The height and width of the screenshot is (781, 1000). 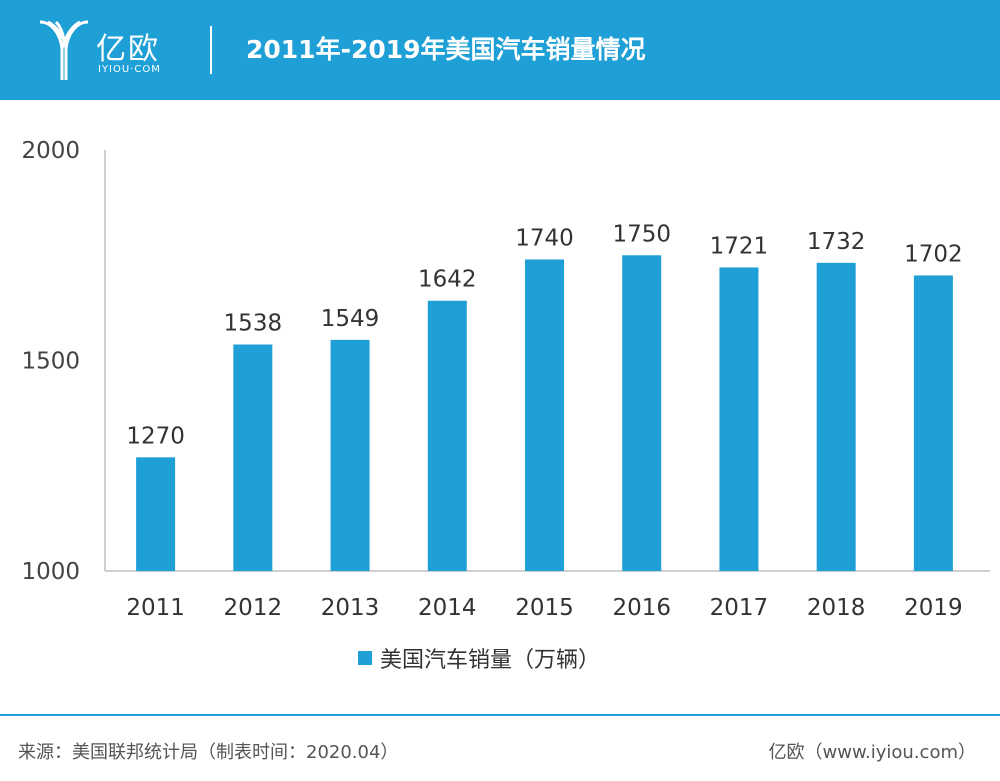 What do you see at coordinates (253, 608) in the screenshot?
I see `x-tick-label: 2012` at bounding box center [253, 608].